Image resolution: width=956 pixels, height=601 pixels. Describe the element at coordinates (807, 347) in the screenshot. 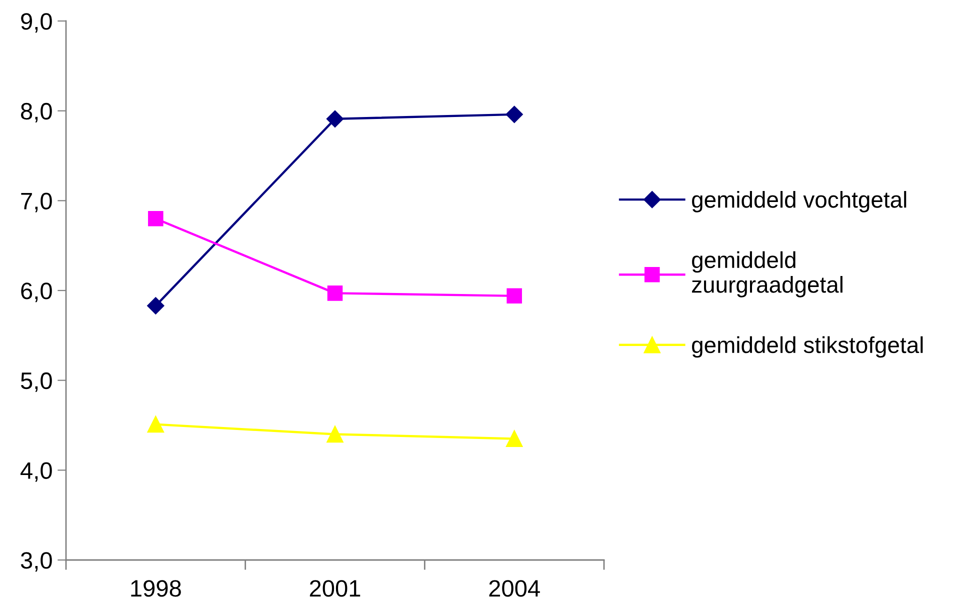

I see `legend-label: gemiddeld stikstofgetal` at that location.